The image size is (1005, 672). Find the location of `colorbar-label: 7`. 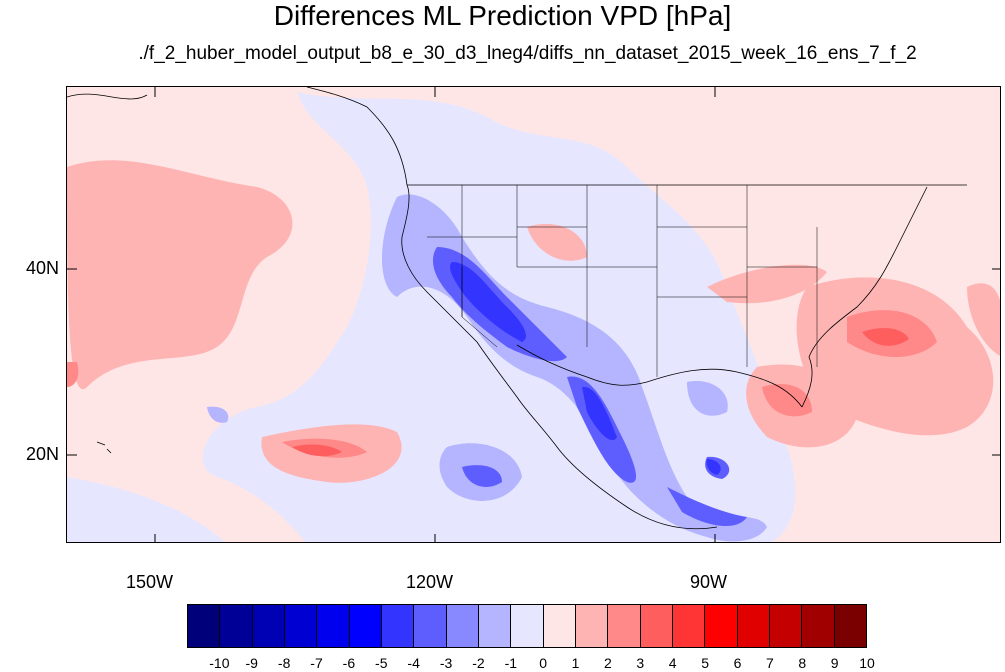

colorbar-label: 7 is located at coordinates (769, 663).